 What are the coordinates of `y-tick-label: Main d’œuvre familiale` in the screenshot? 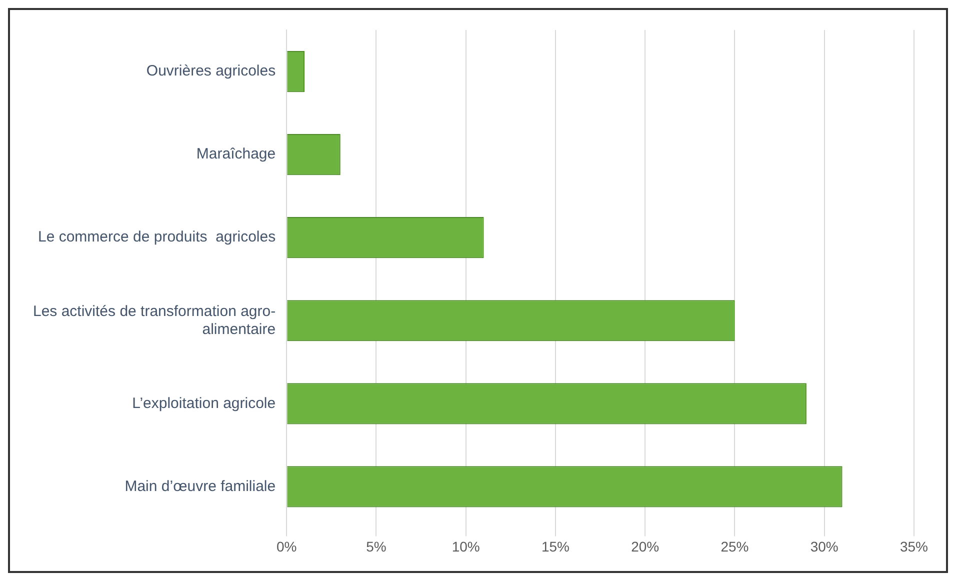 It's located at (200, 486).